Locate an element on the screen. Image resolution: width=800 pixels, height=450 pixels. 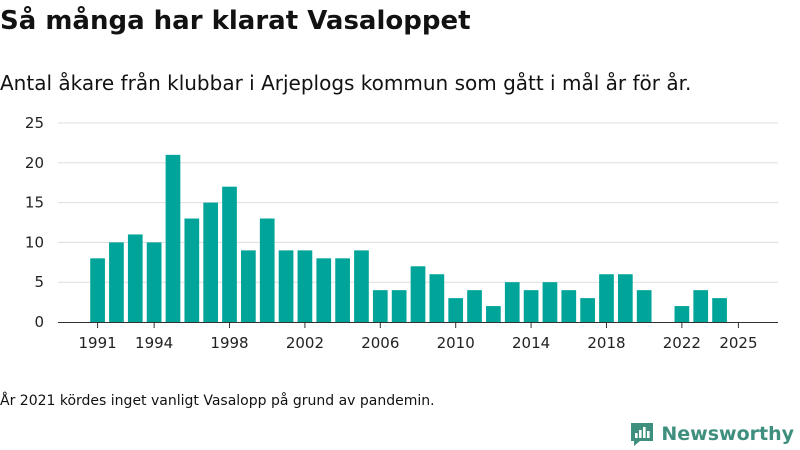
bar-1996 is located at coordinates (192, 270).